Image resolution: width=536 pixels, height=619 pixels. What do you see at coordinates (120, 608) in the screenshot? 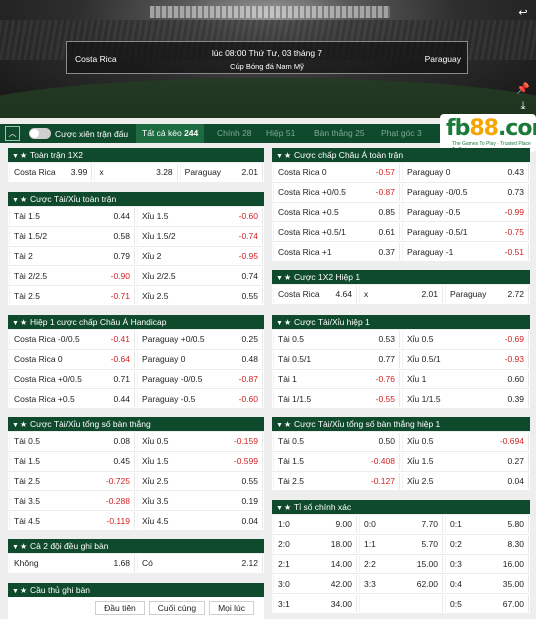
I see `scorer-option-button: Đầu tiên` at bounding box center [120, 608].